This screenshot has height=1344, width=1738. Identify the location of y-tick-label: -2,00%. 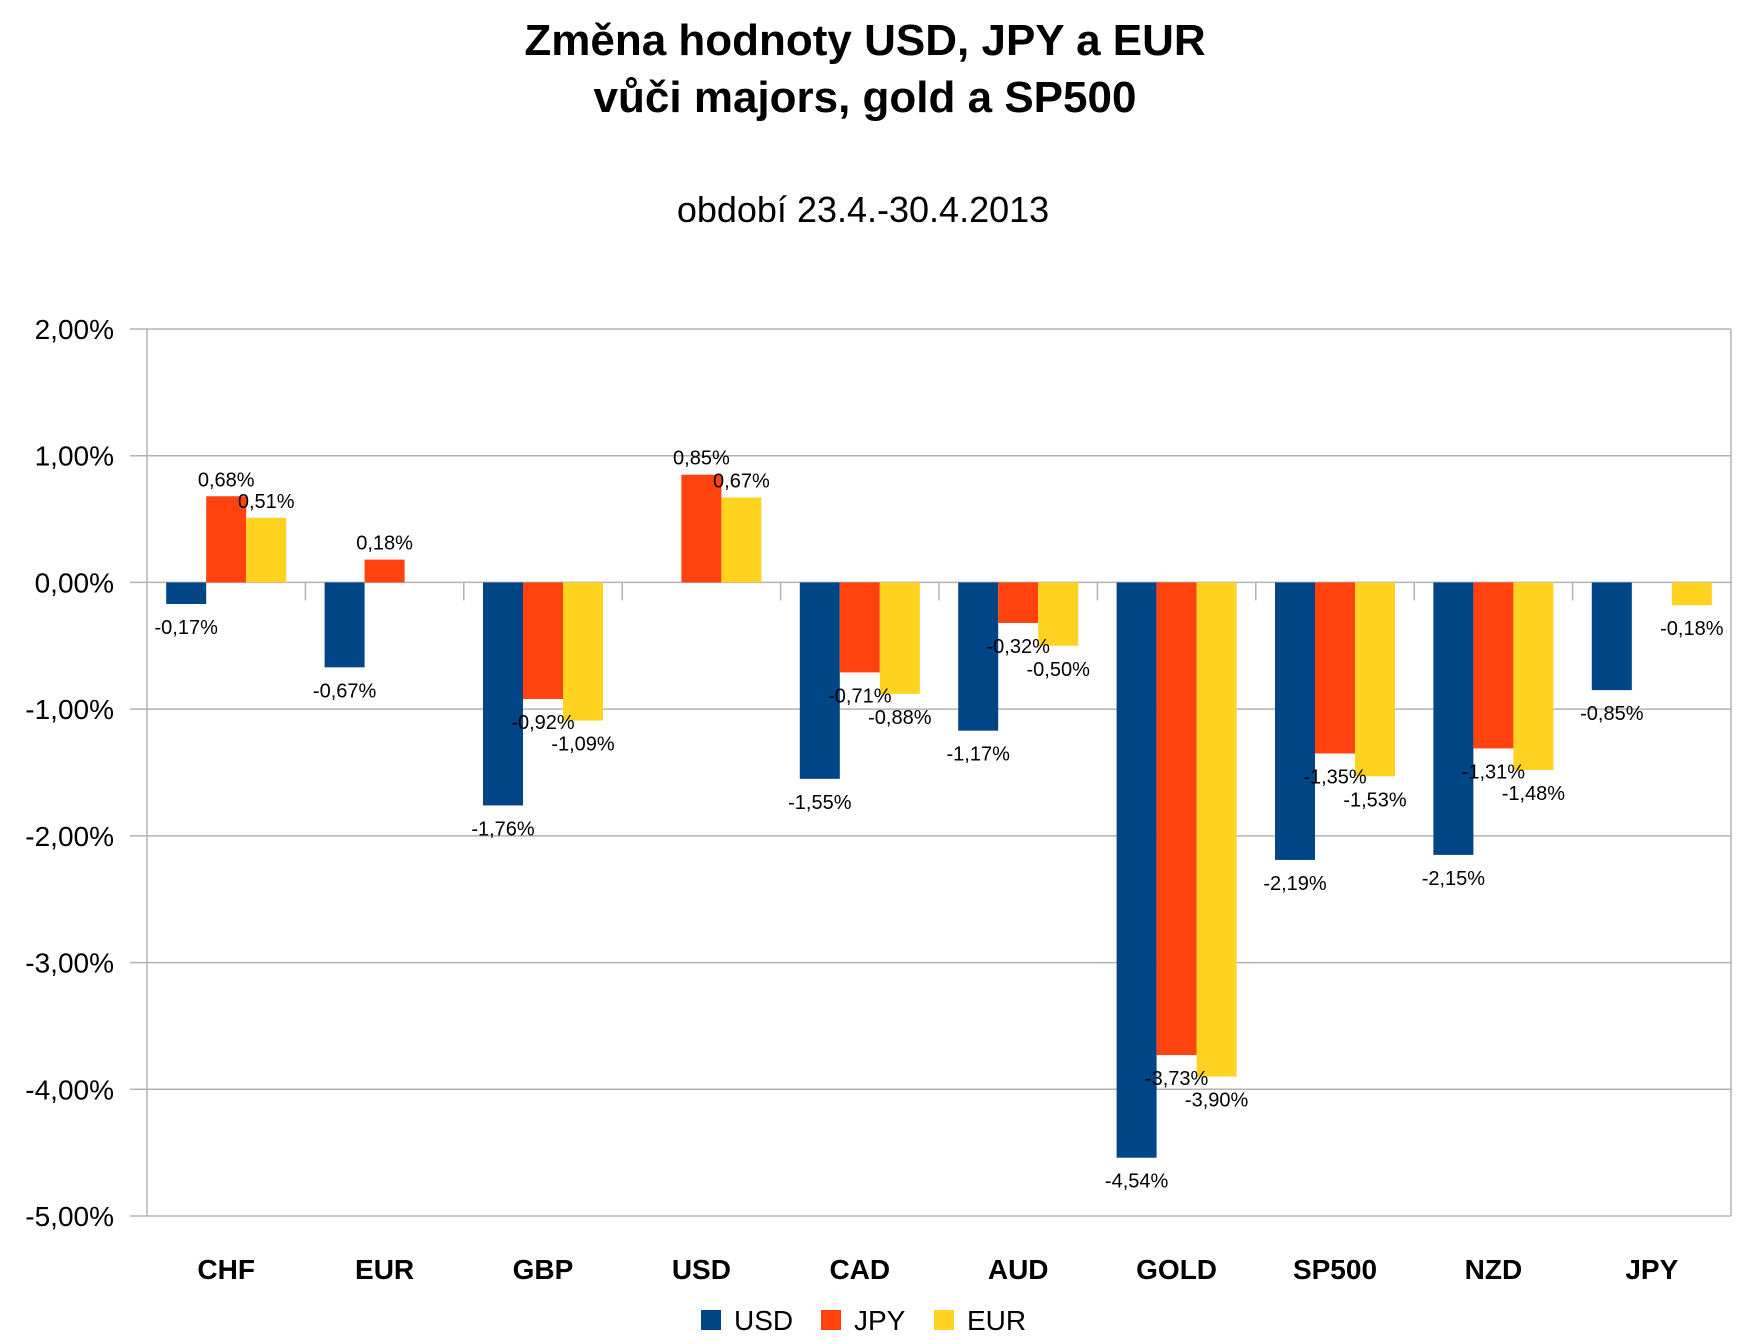
(69, 836).